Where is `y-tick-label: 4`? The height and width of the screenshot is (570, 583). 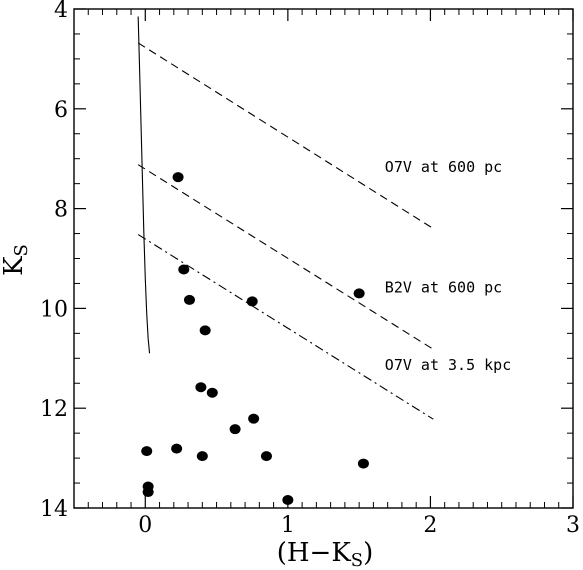
y-tick-label: 4 is located at coordinates (61, 11).